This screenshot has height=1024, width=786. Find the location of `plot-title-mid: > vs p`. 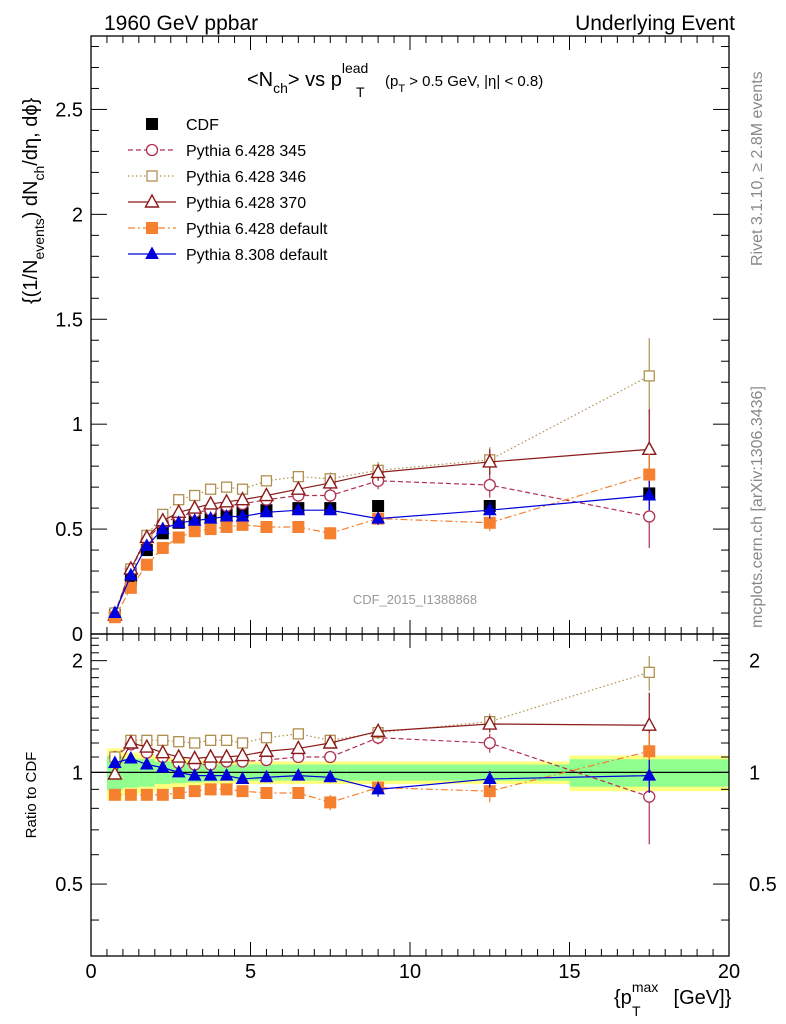

plot-title-mid: > vs p is located at coordinates (315, 80).